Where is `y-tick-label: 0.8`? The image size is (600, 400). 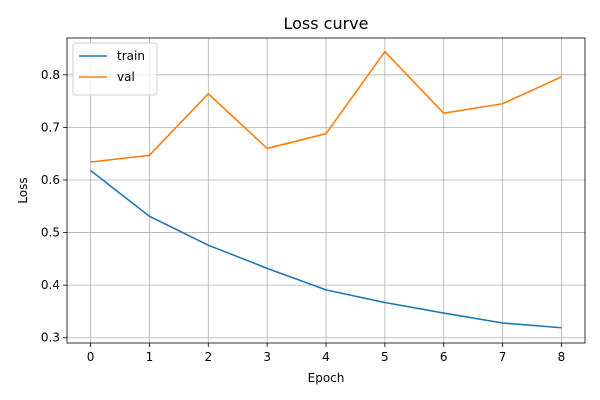 y-tick-label: 0.8 is located at coordinates (50, 75).